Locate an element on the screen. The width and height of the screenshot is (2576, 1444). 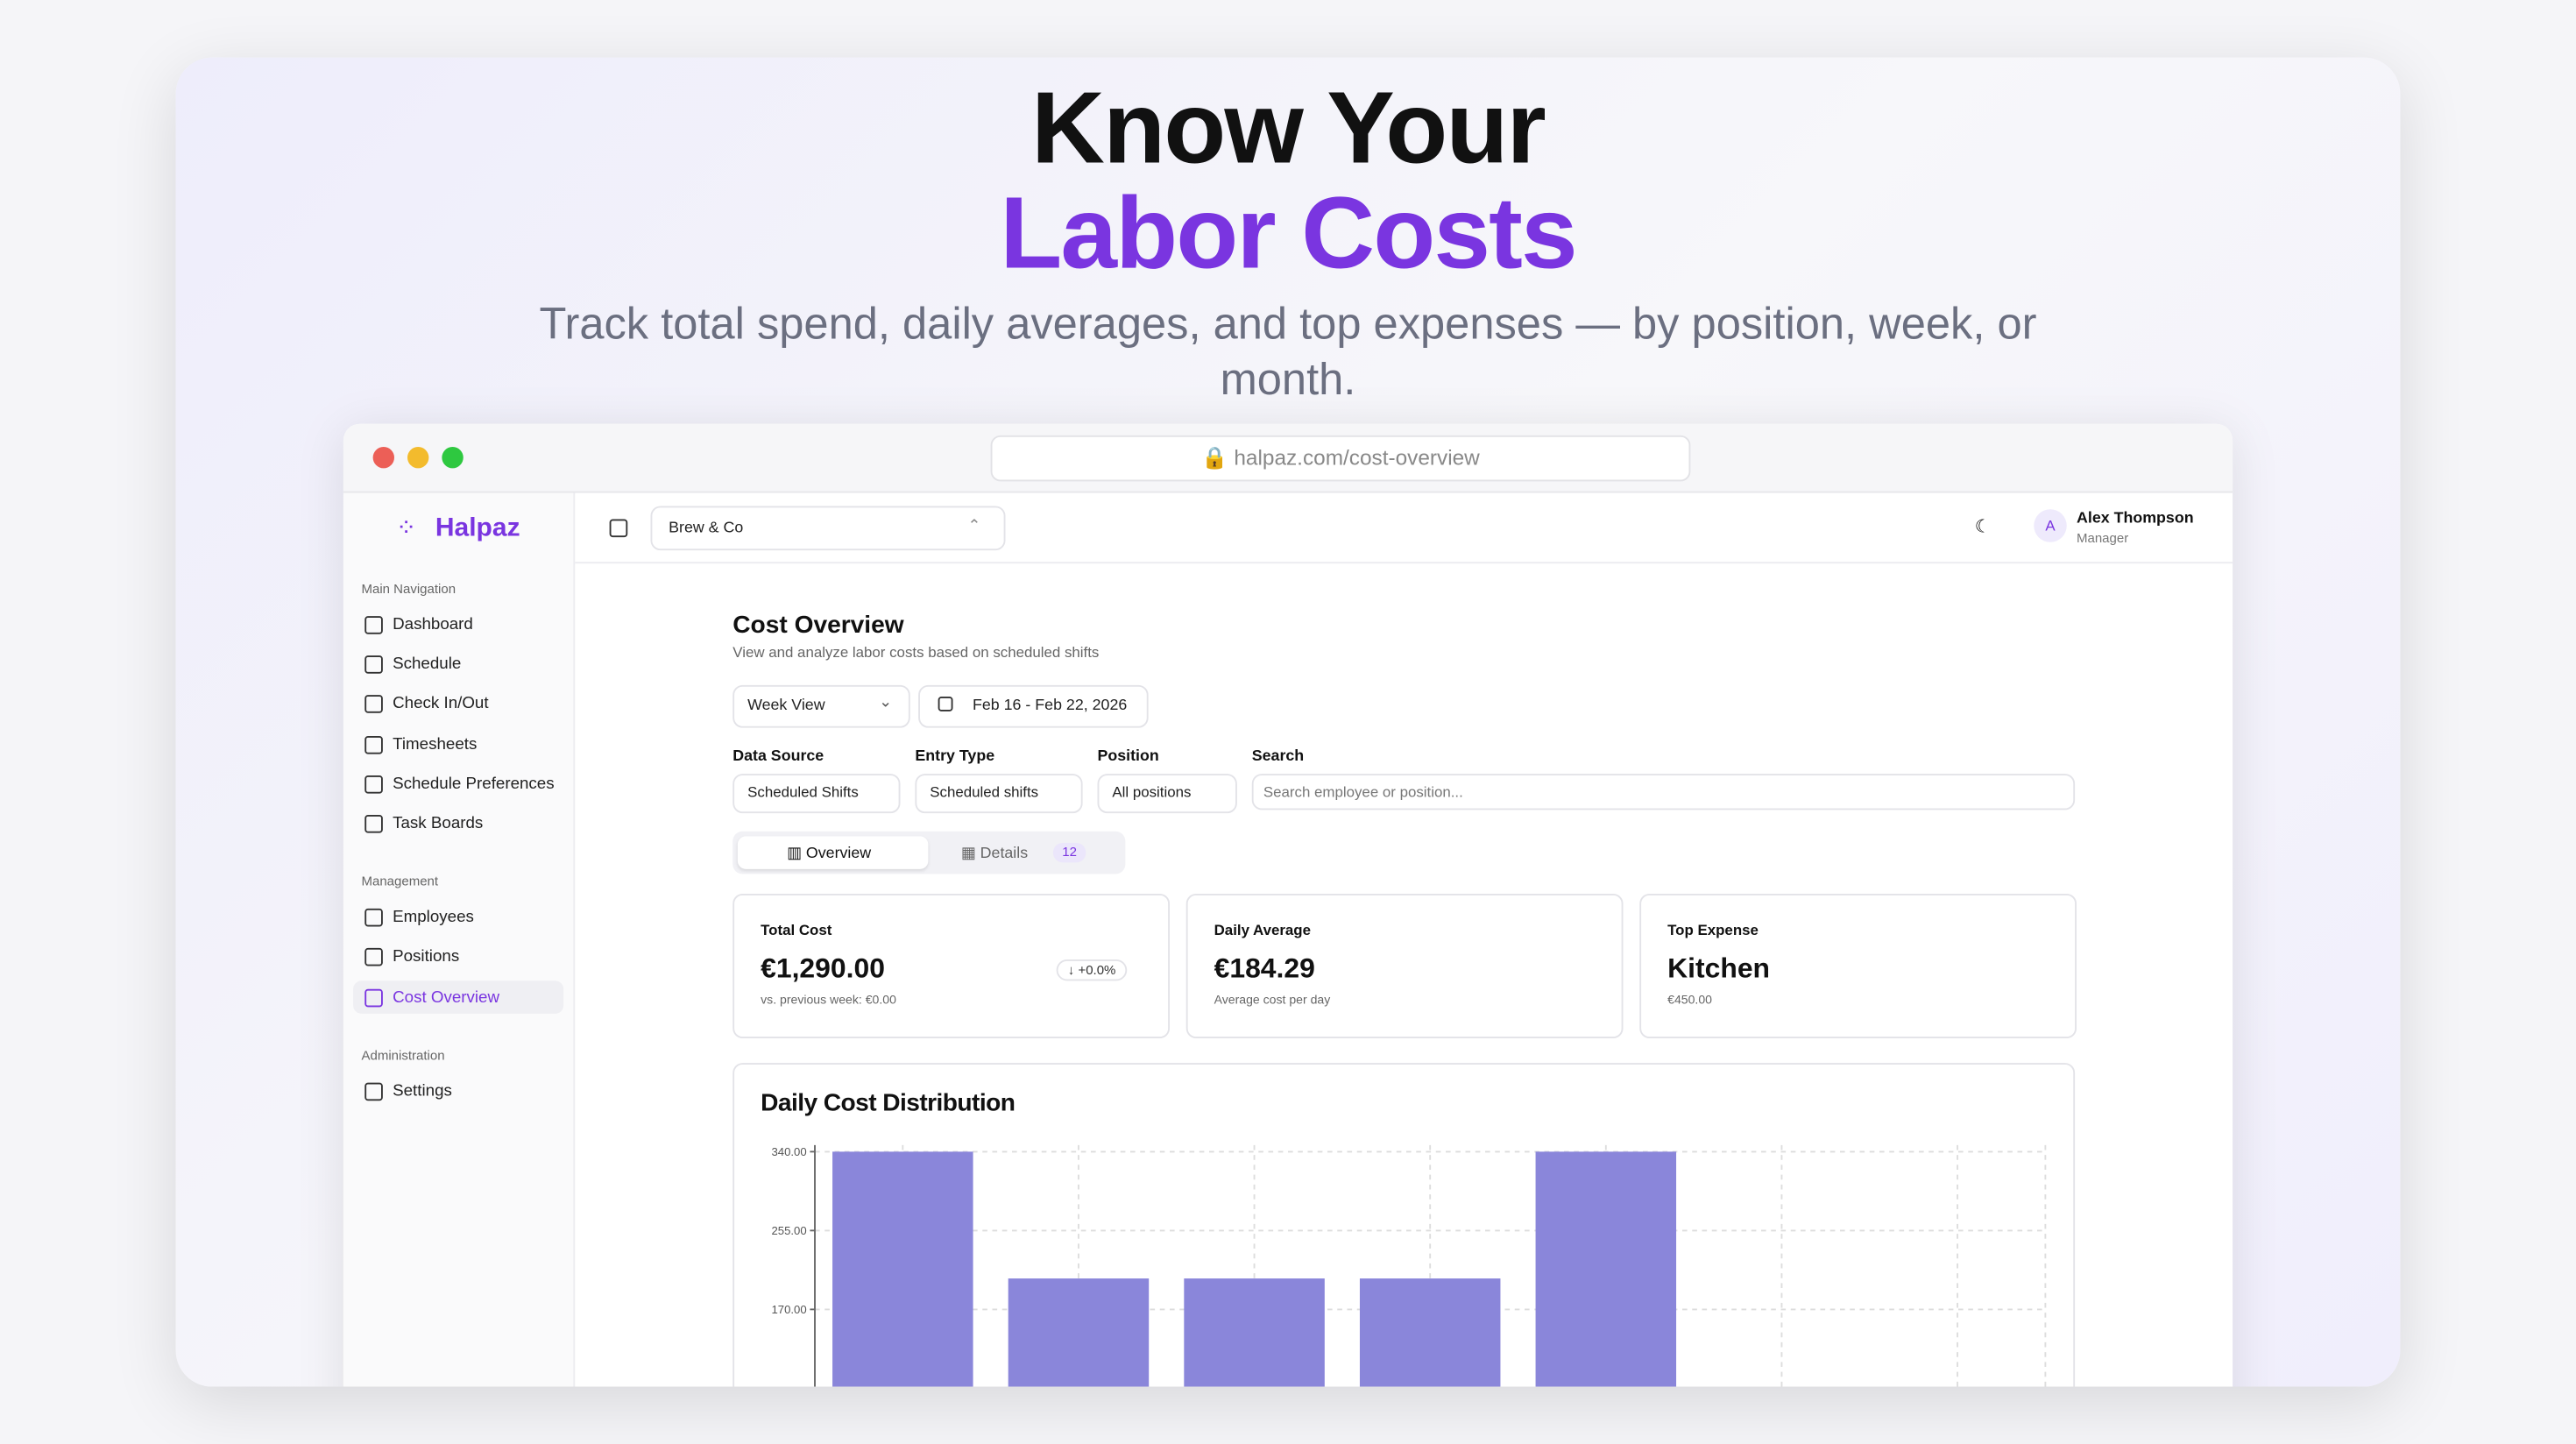
filter-label: Position is located at coordinates (1128, 757).